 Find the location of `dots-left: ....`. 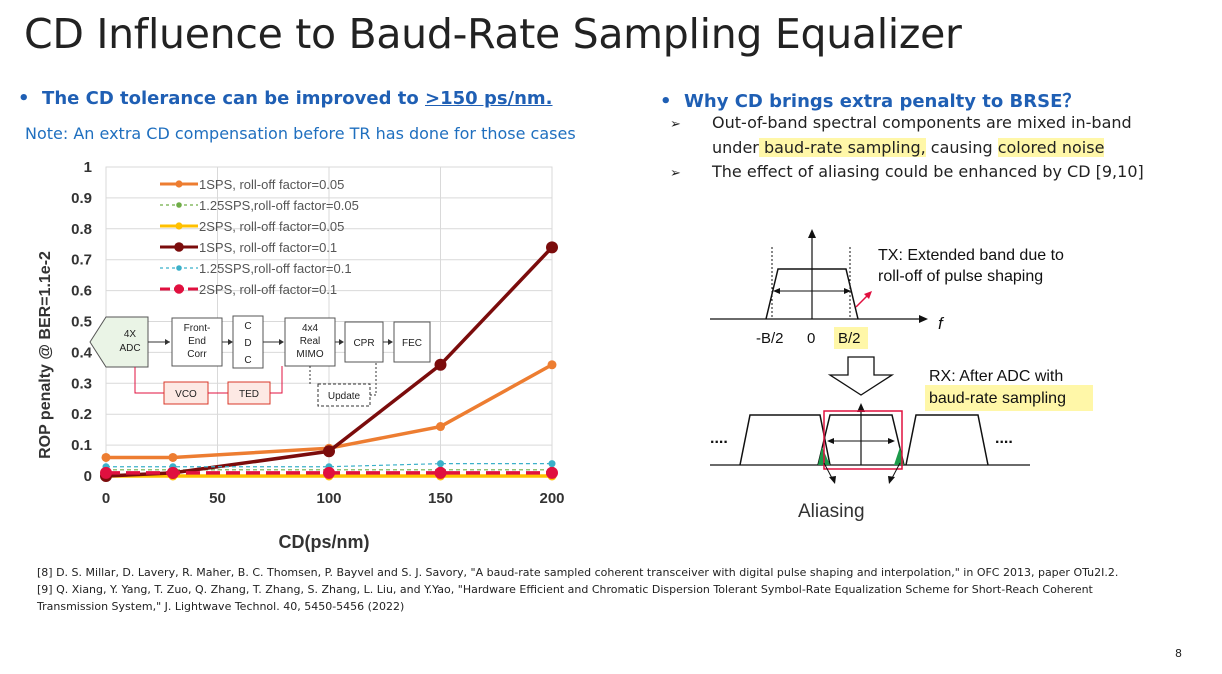

dots-left: .... is located at coordinates (719, 438).